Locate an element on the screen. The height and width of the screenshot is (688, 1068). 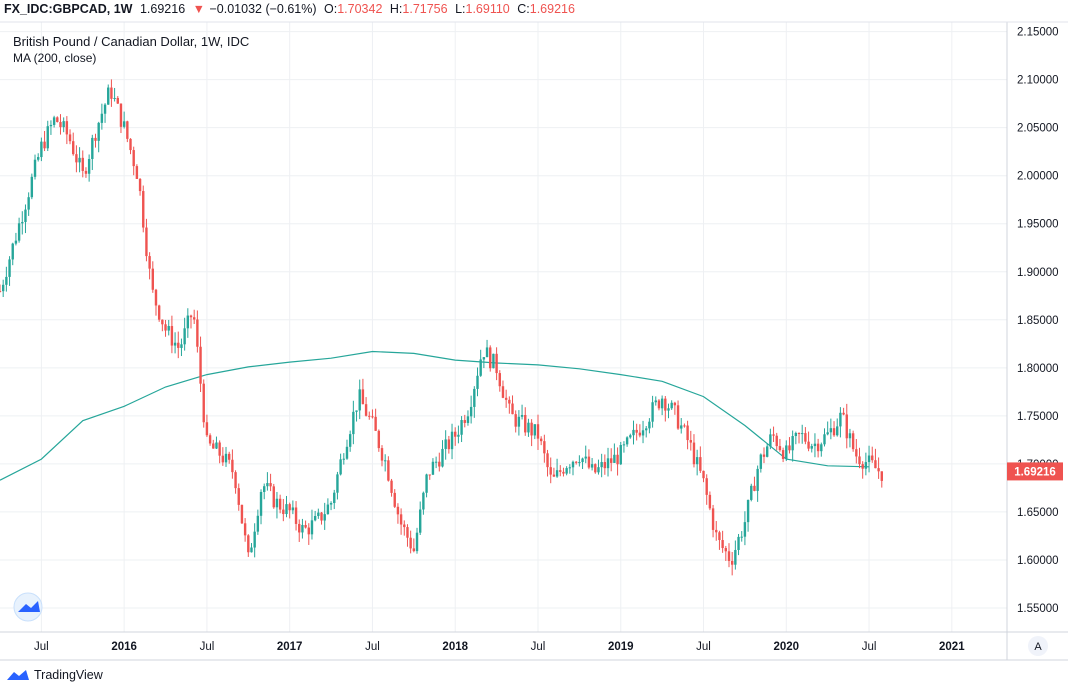
logo-bubble is located at coordinates (28, 607).